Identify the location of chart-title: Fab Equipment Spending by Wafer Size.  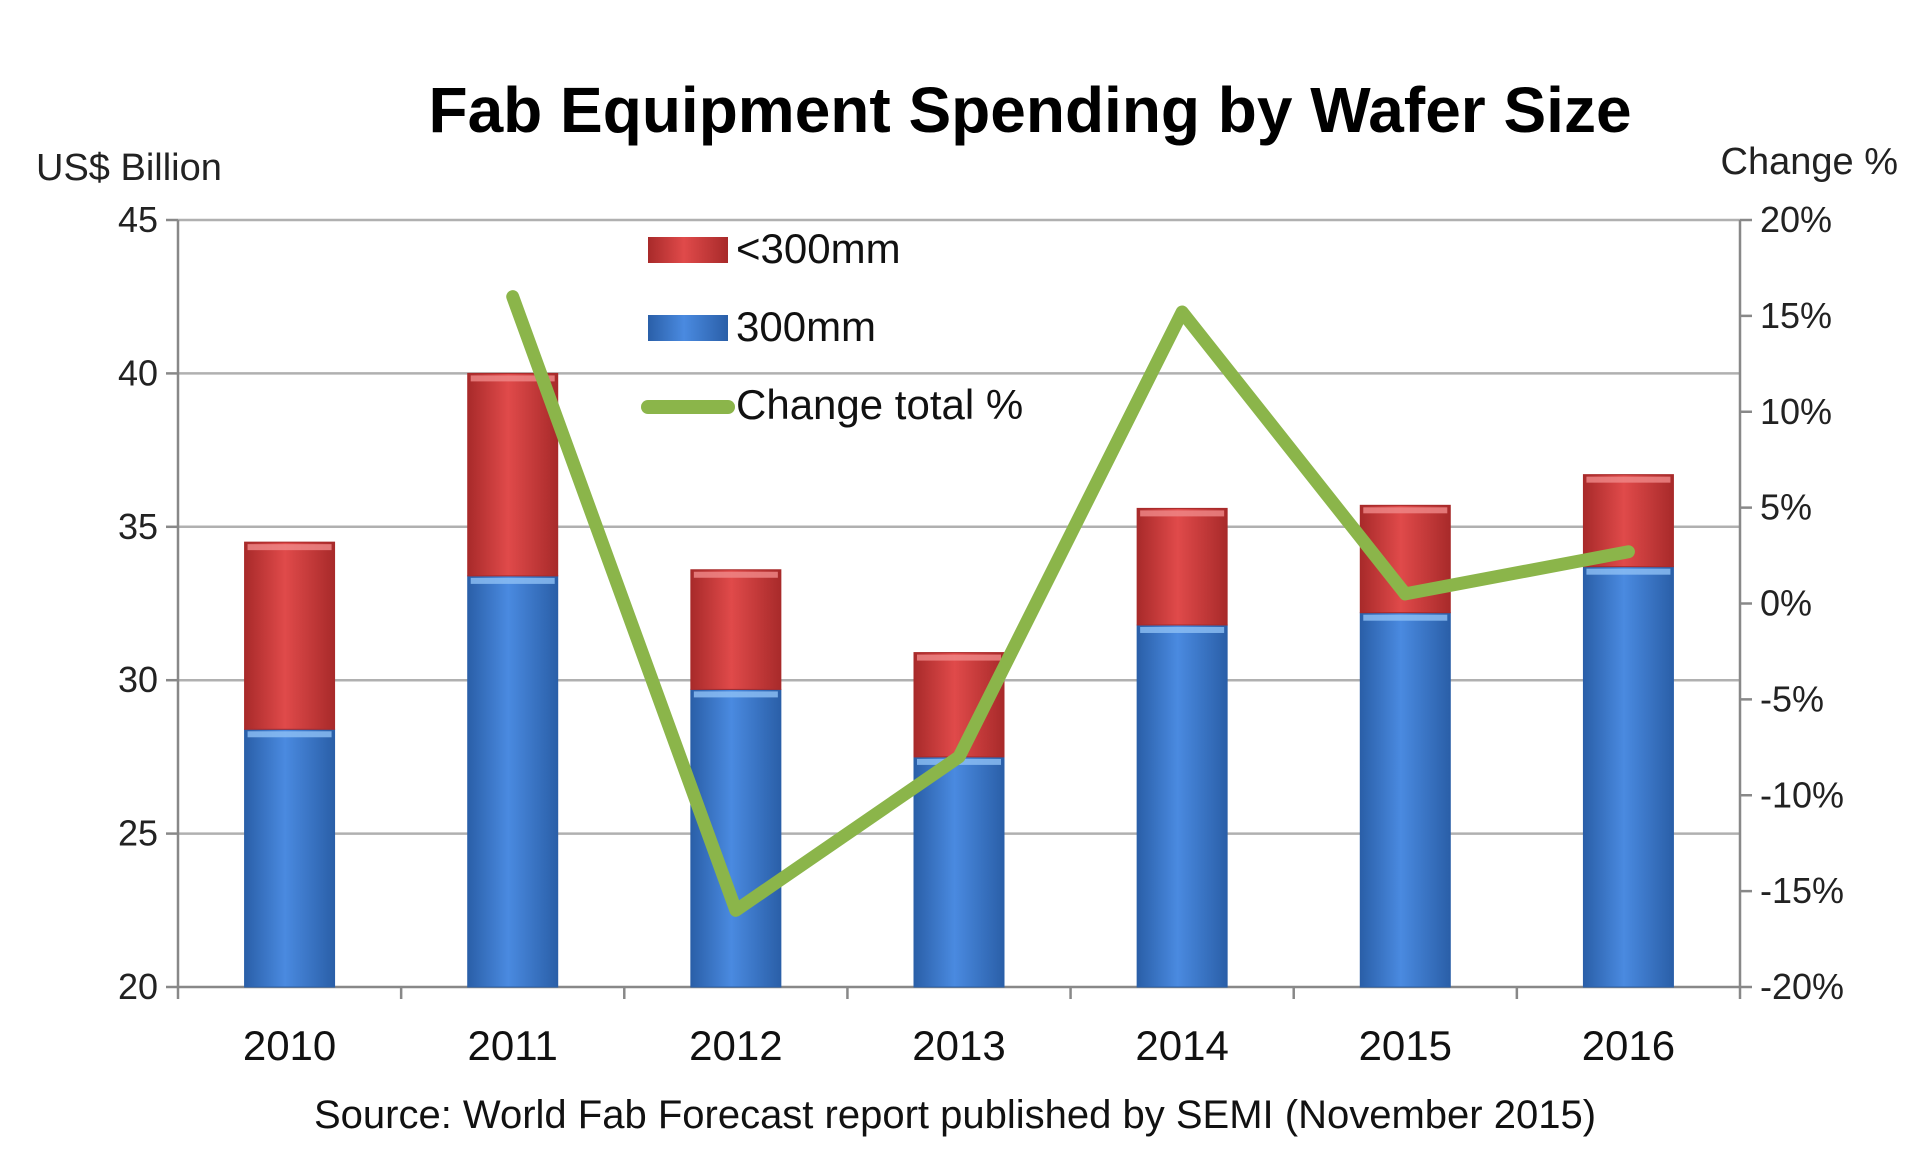
(1029, 110).